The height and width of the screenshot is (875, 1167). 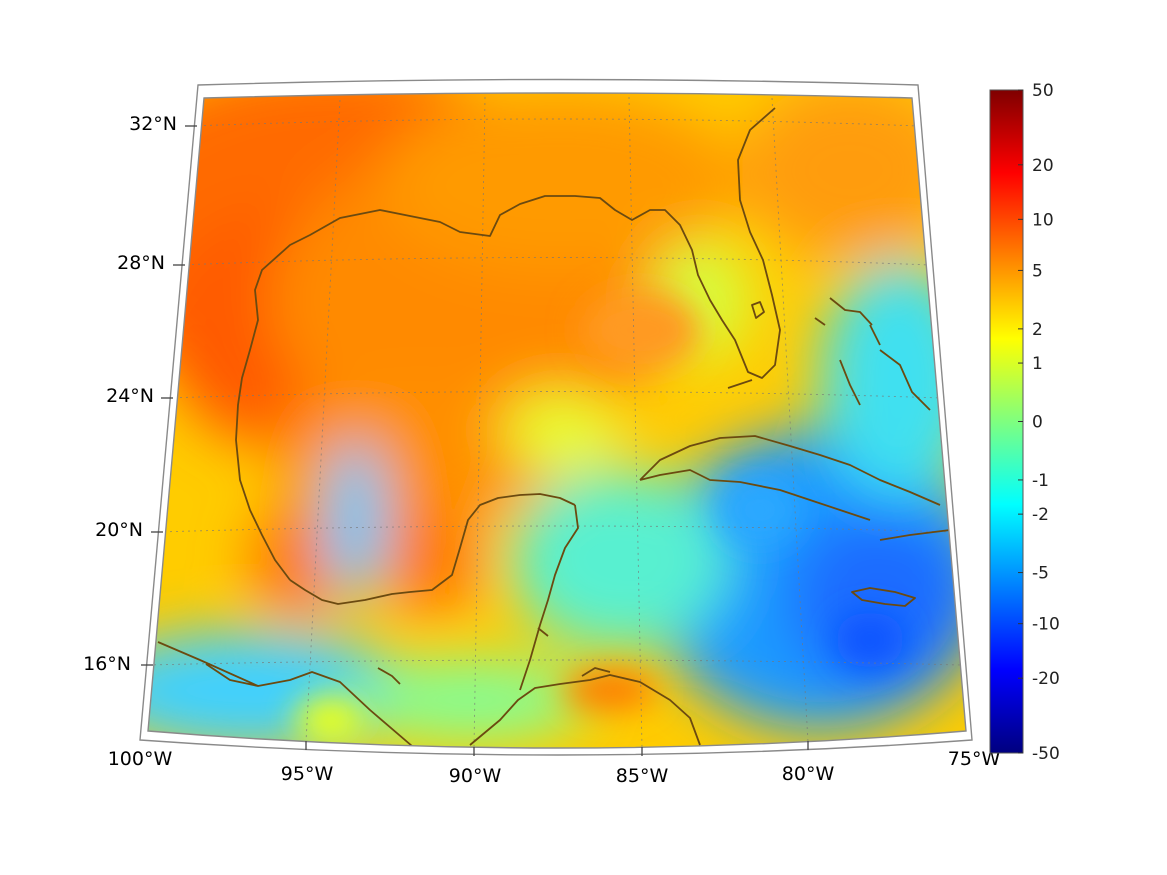 I want to click on coast-florida-keys, so click(x=740, y=384).